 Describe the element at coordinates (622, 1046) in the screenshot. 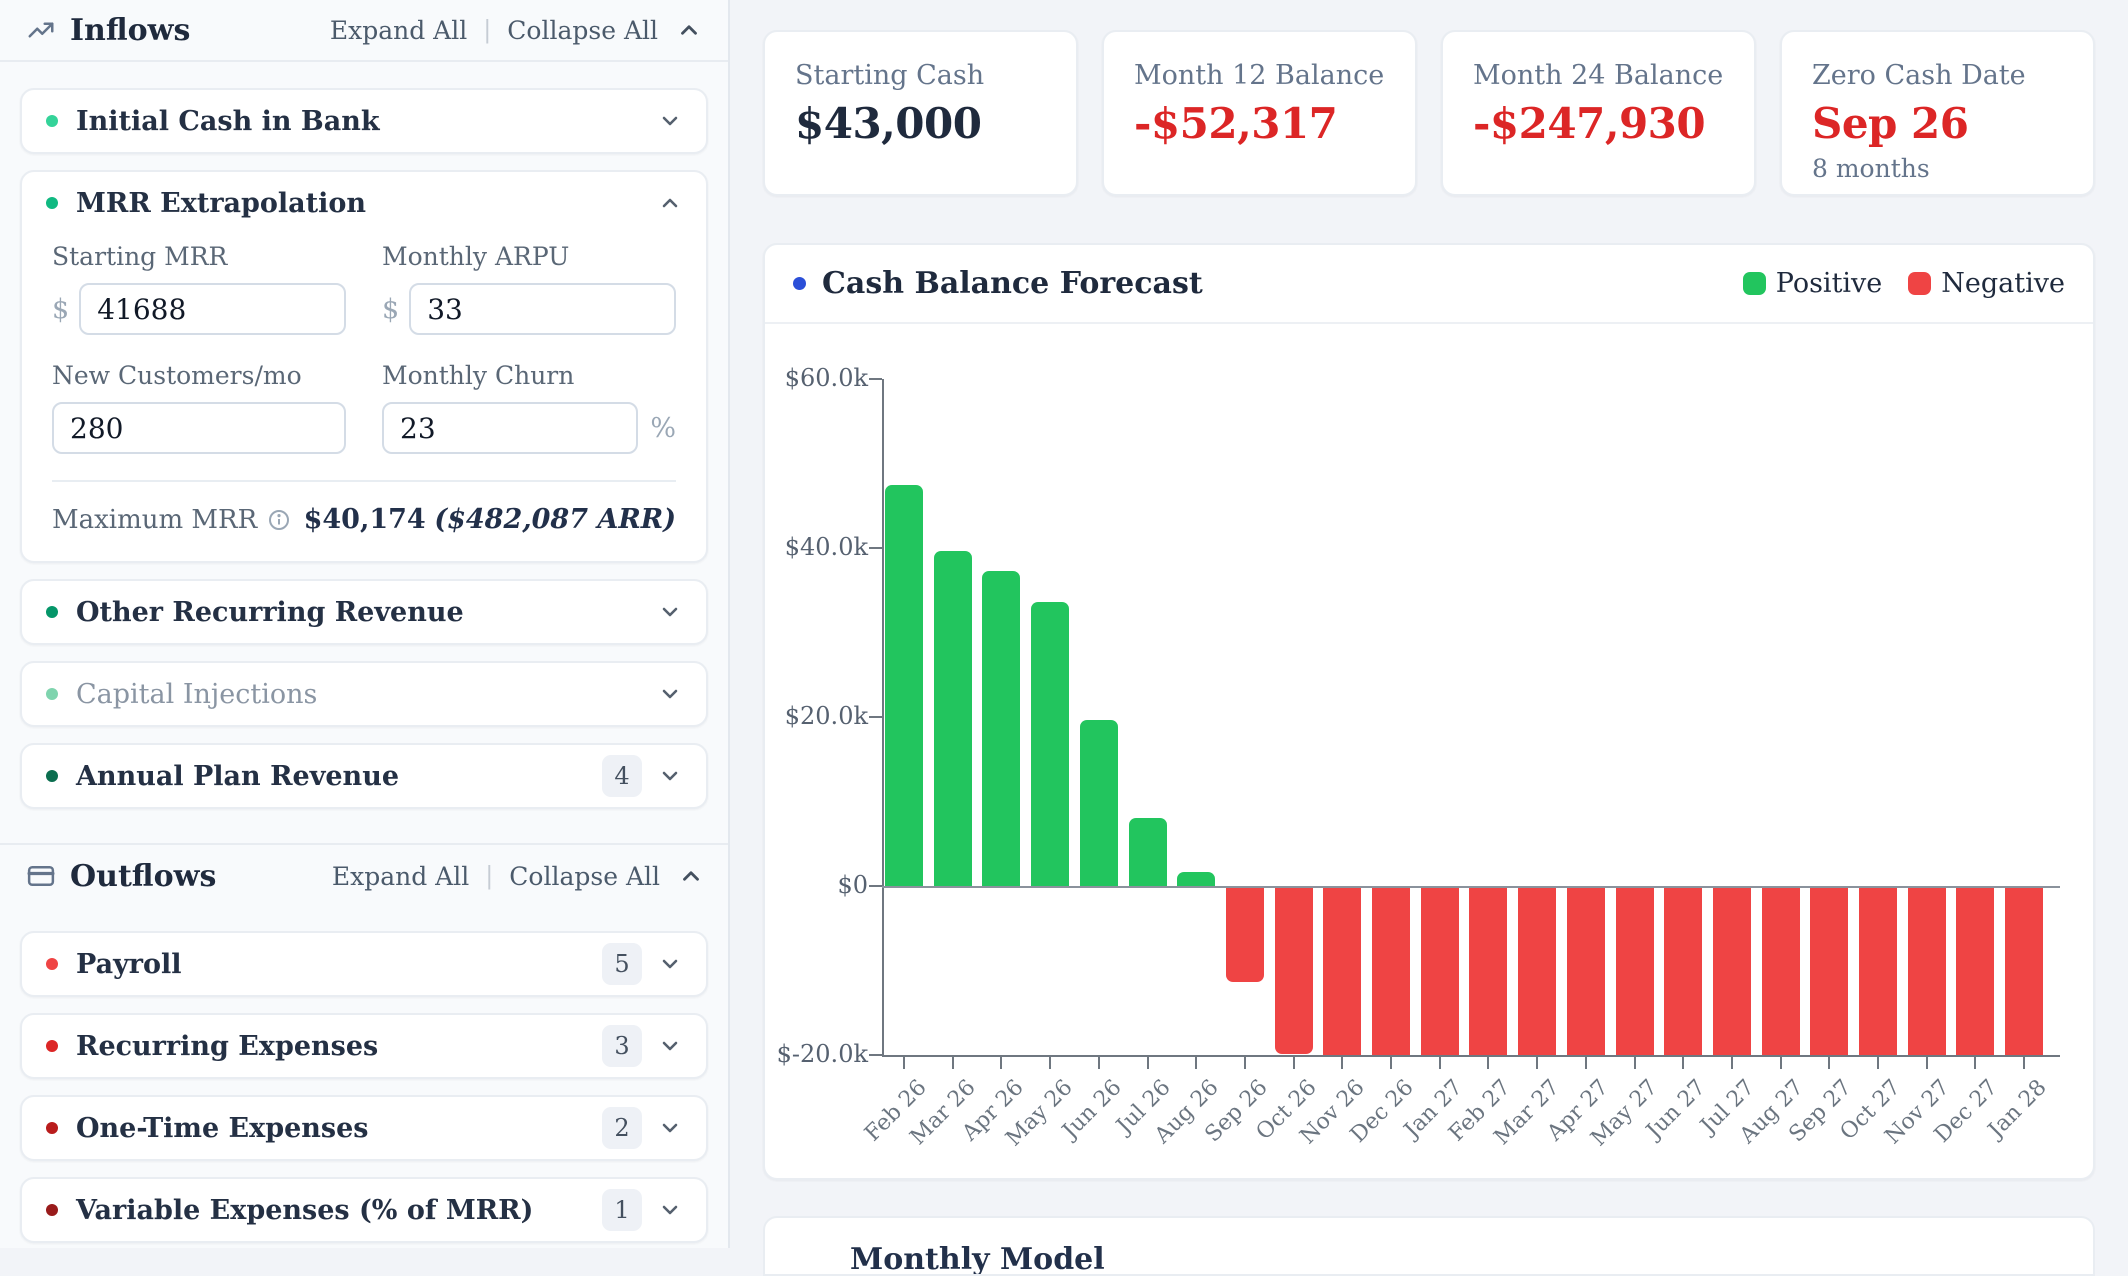

I see `item-count-badge: 3` at that location.